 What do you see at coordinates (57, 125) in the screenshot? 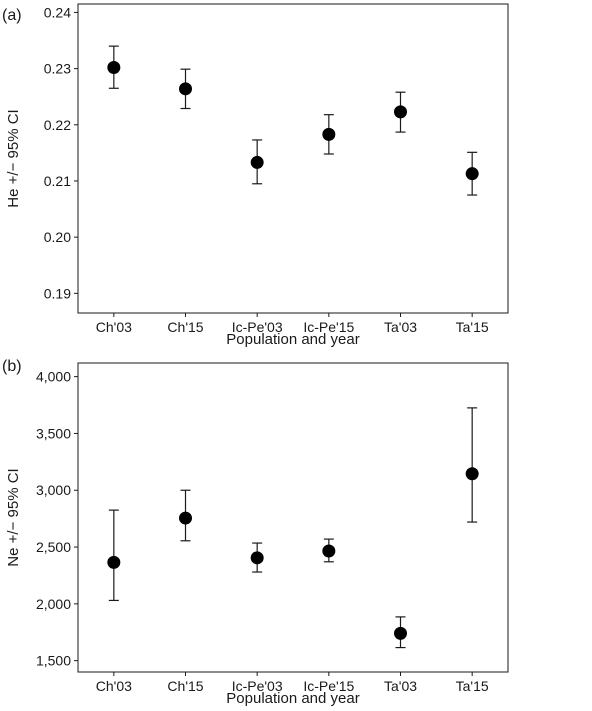
I see `y-tick-label: 0.22` at bounding box center [57, 125].